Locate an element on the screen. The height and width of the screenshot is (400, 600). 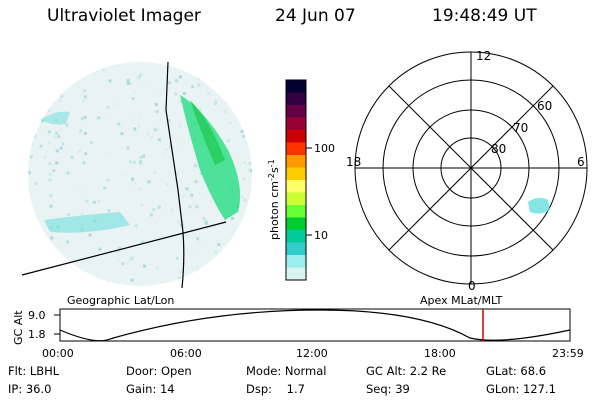
colorbar-tick-label: 100 is located at coordinates (324, 148).